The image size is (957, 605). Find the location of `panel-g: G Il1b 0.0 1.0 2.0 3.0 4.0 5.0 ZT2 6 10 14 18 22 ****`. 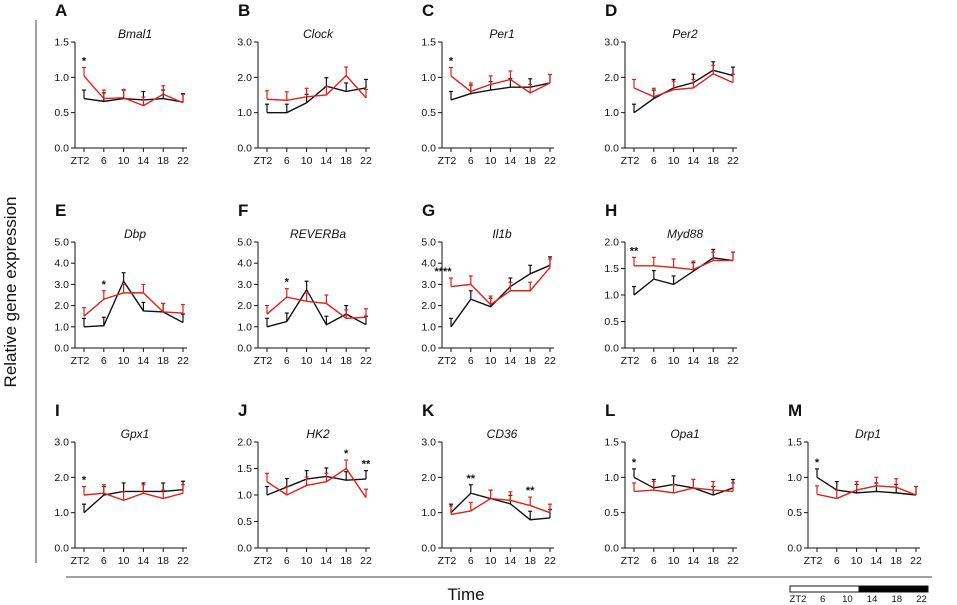

panel-g: G Il1b 0.0 1.0 2.0 3.0 4.0 5.0 ZT2 6 10 14 18 22 **** is located at coordinates (488, 284).